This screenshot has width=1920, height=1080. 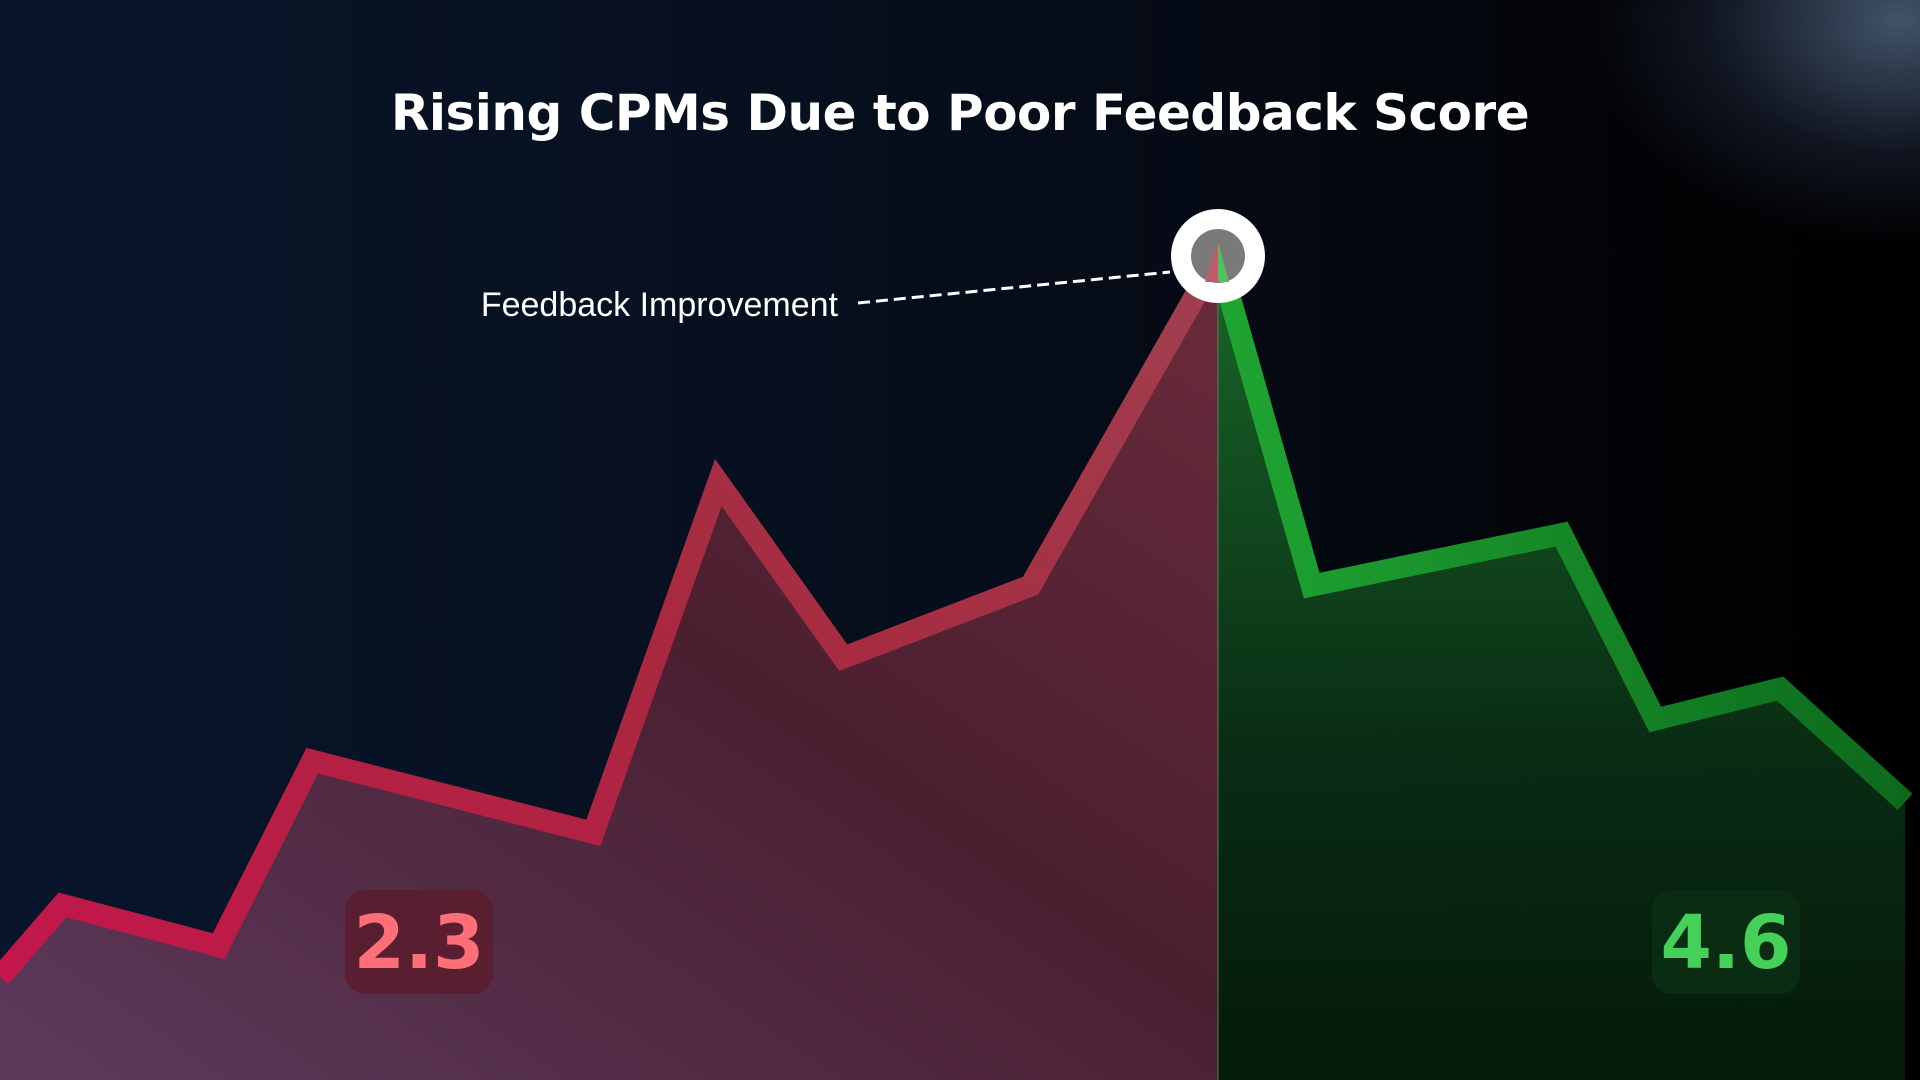 What do you see at coordinates (660, 305) in the screenshot?
I see `annotation-label: Feedback Improvement` at bounding box center [660, 305].